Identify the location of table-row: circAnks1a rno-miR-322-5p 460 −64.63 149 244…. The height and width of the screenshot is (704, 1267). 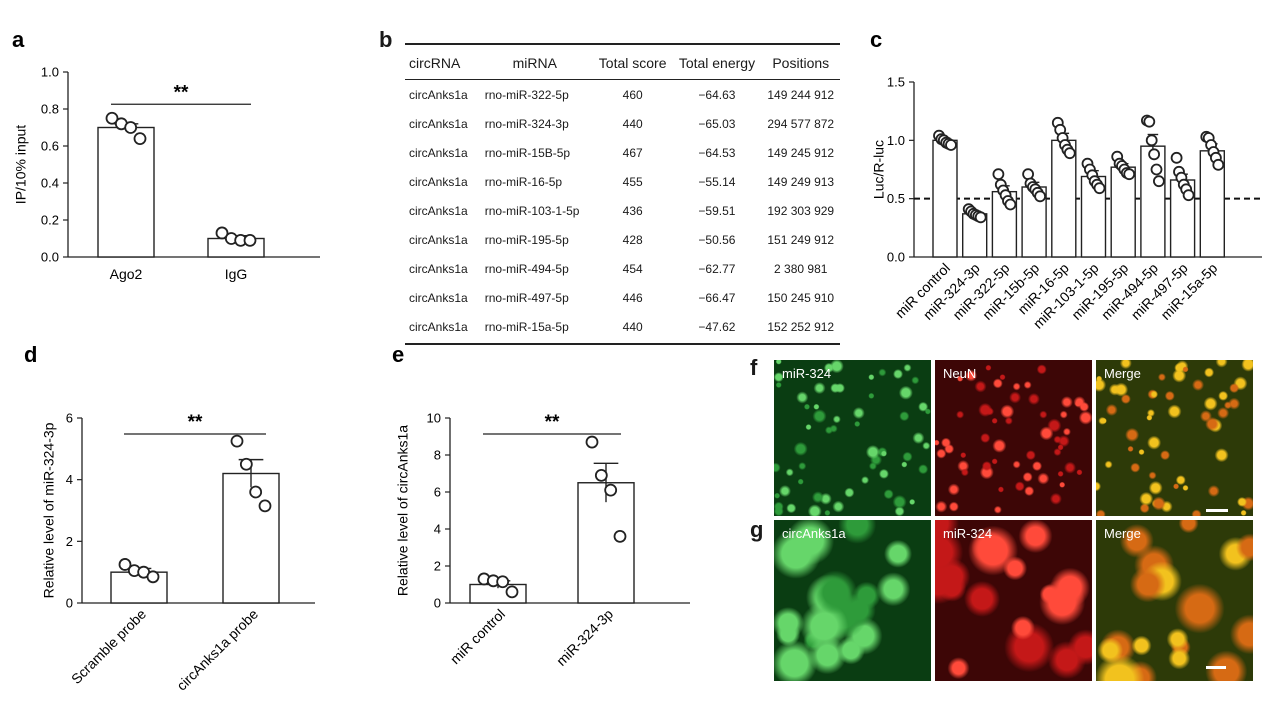
(622, 95).